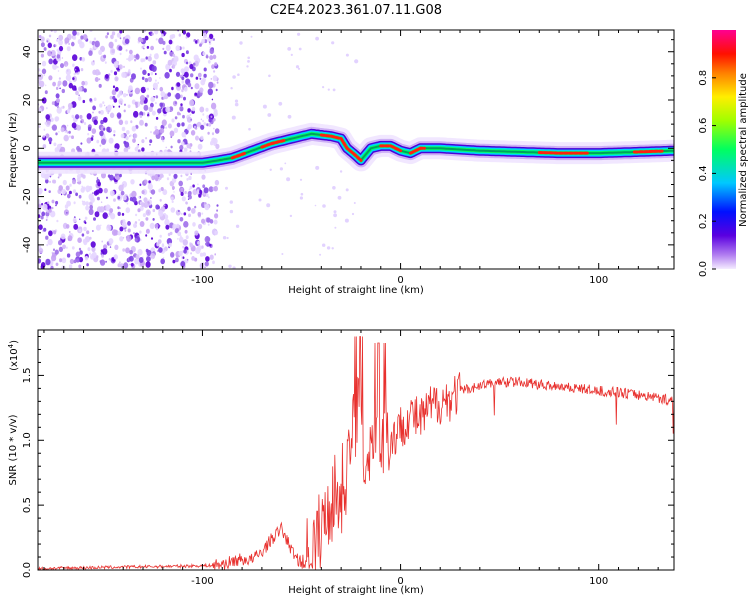  What do you see at coordinates (743, 150) in the screenshot?
I see `colorbar-label: Normalized spectral amplitude` at bounding box center [743, 150].